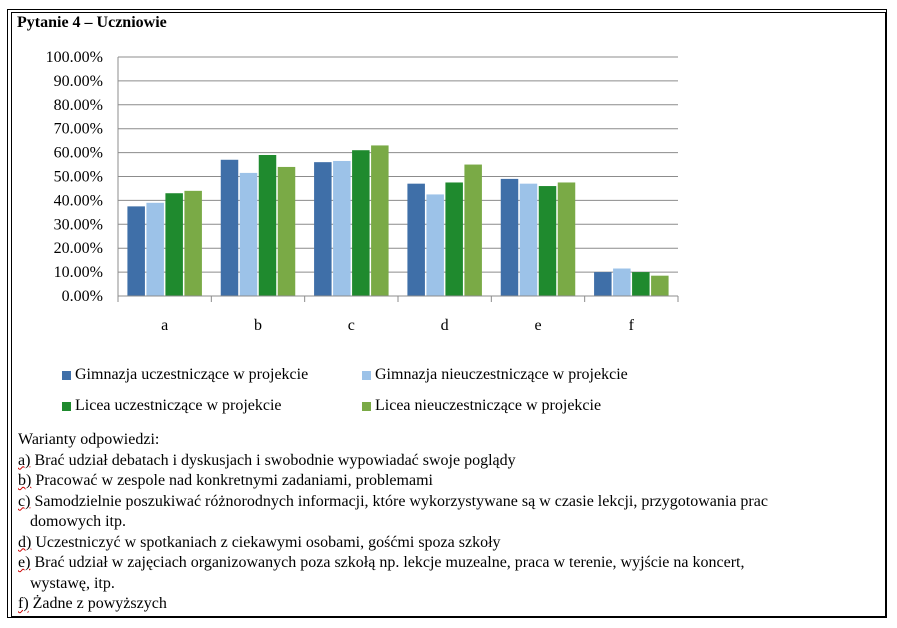 Image resolution: width=897 pixels, height=628 pixels. I want to click on answer-key: c), so click(24, 501).